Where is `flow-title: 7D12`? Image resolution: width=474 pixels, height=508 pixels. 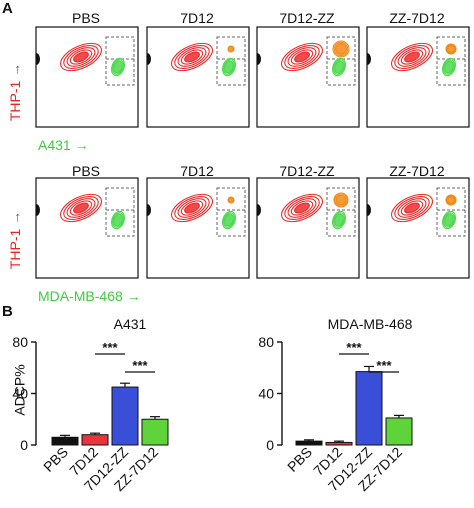
flow-title: 7D12 is located at coordinates (197, 18).